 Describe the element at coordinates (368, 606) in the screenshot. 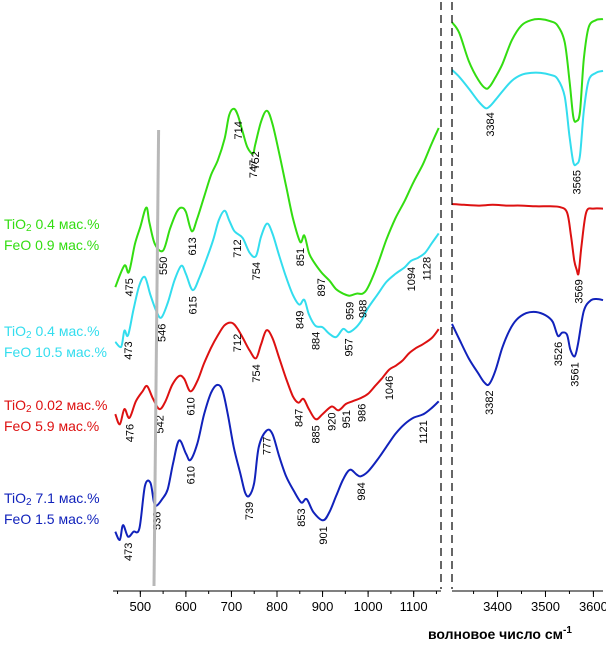

I see `x-tick-label: 1000` at that location.